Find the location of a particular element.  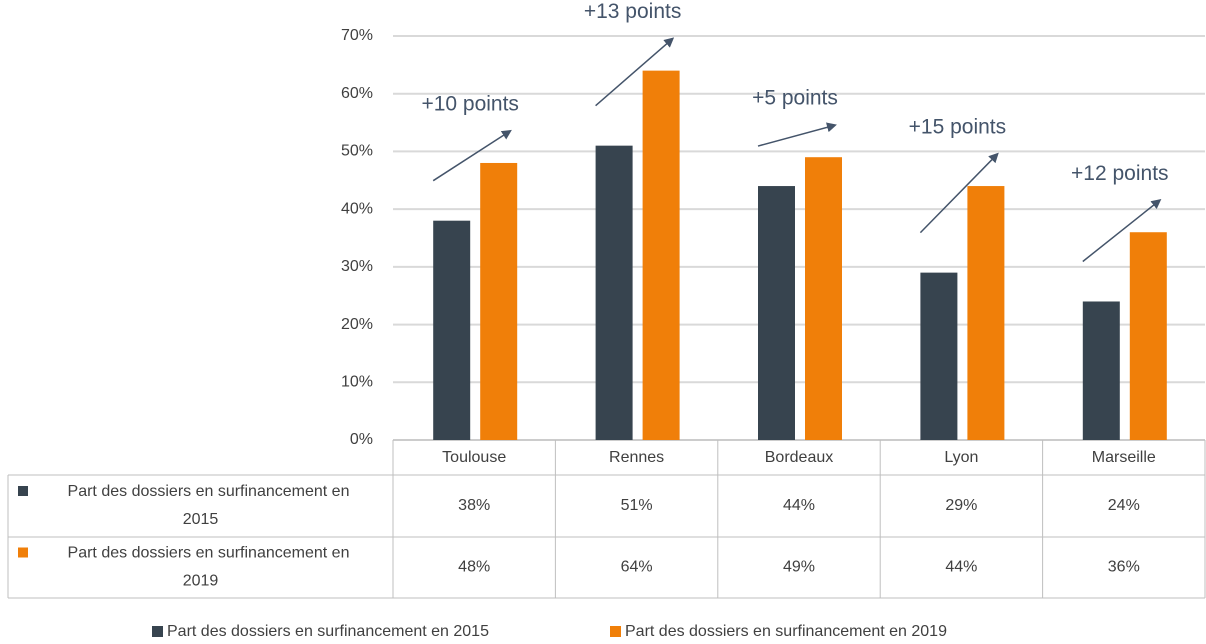

annotation: +10 points is located at coordinates (470, 104).